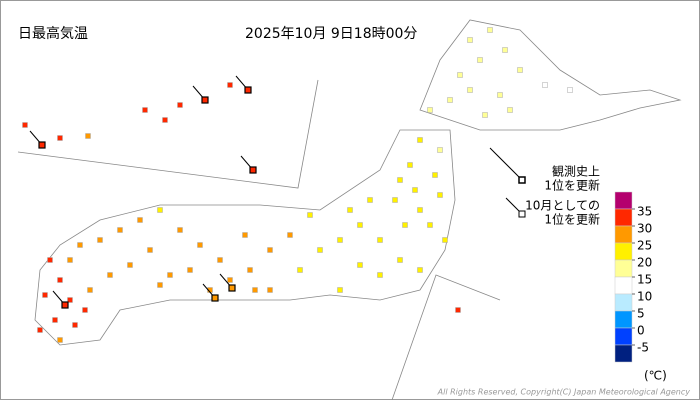  Describe the element at coordinates (644, 263) in the screenshot. I see `legend-label: 20` at that location.